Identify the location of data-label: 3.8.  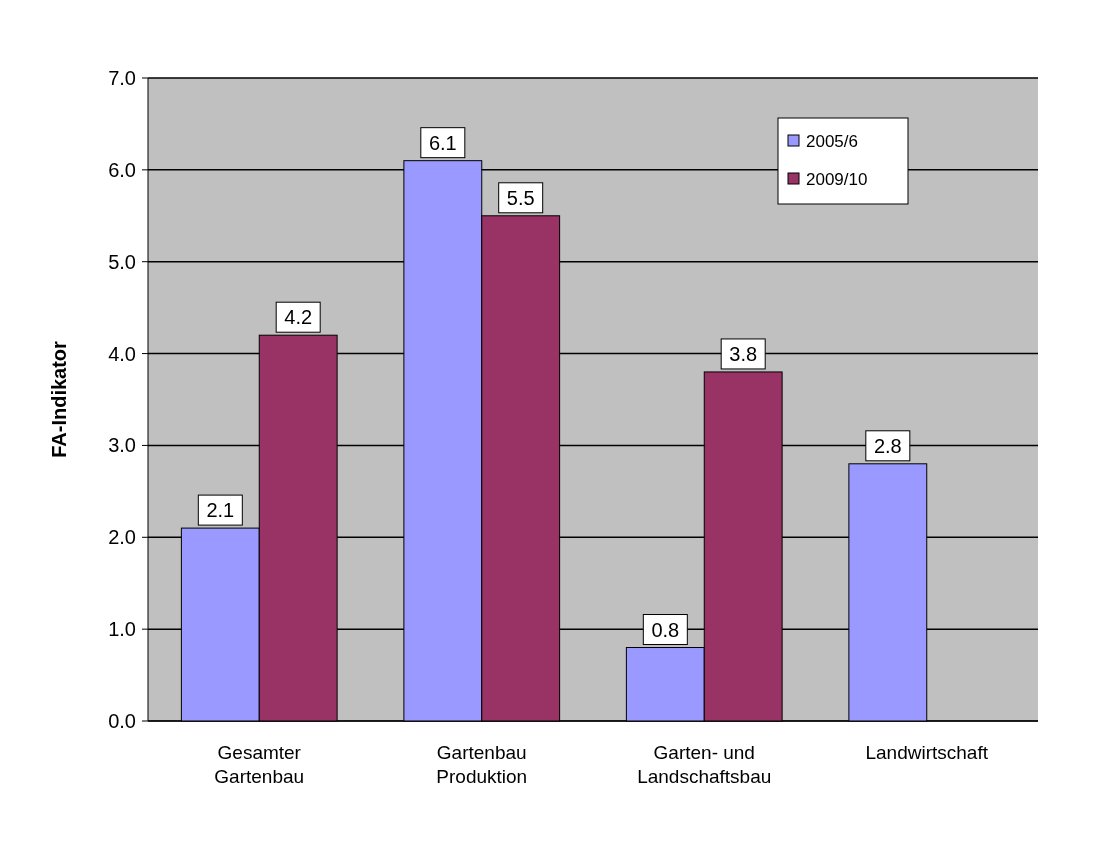
(743, 353).